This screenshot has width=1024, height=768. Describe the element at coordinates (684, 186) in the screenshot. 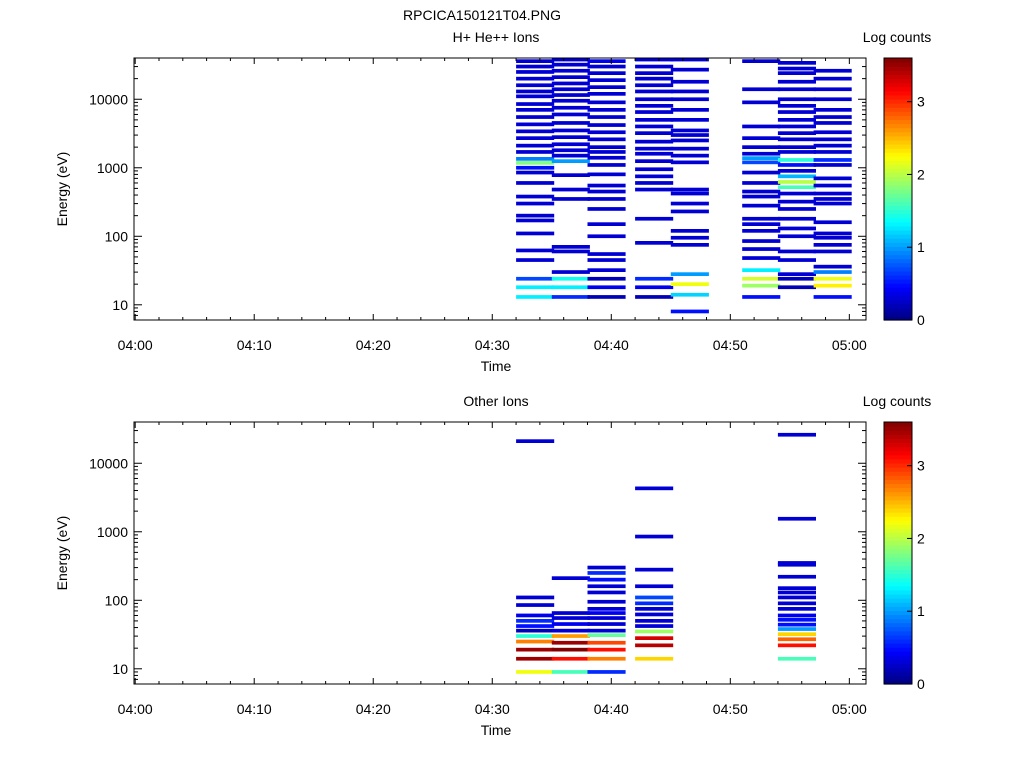

I see `heatmap-cells` at that location.